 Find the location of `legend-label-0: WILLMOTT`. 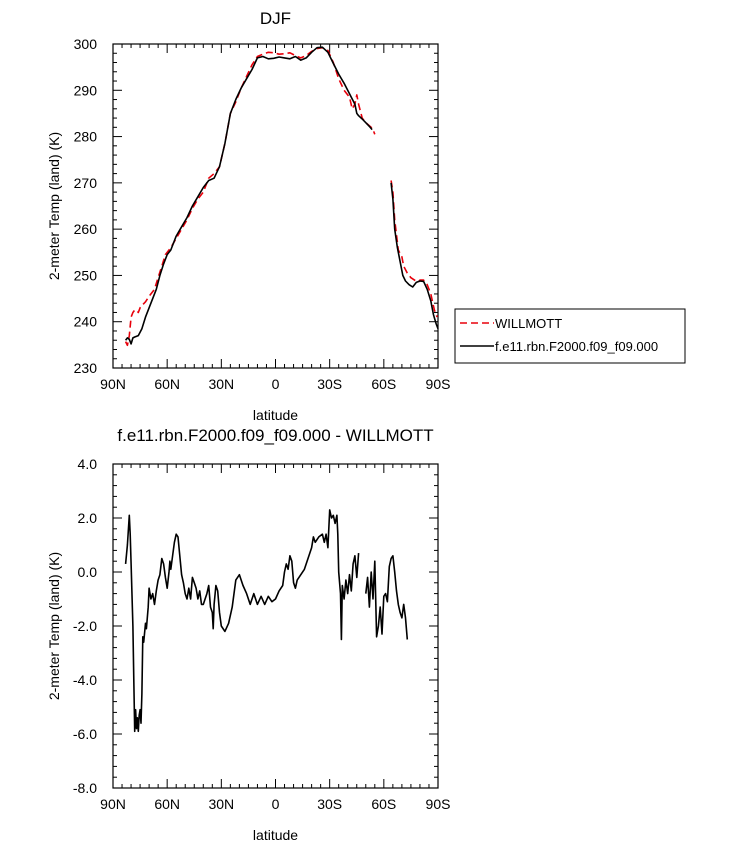

legend-label-0: WILLMOTT is located at coordinates (528, 323).